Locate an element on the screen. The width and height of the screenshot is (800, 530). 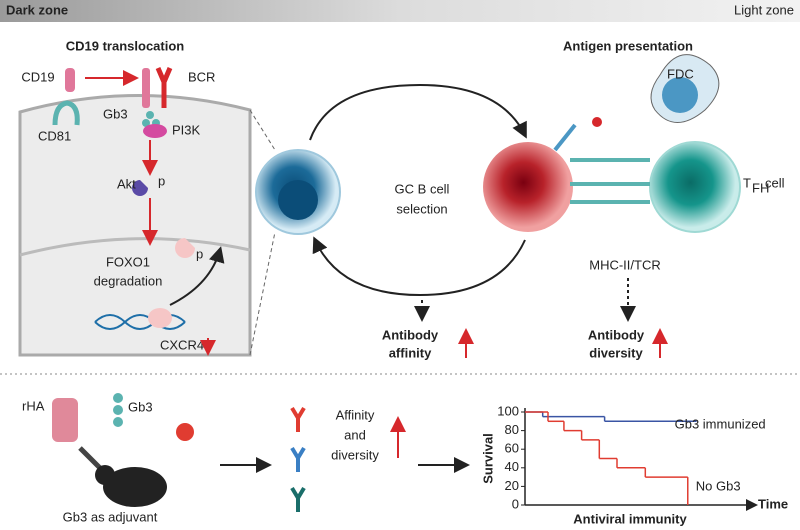
rha-label: rHA is located at coordinates (33, 405).